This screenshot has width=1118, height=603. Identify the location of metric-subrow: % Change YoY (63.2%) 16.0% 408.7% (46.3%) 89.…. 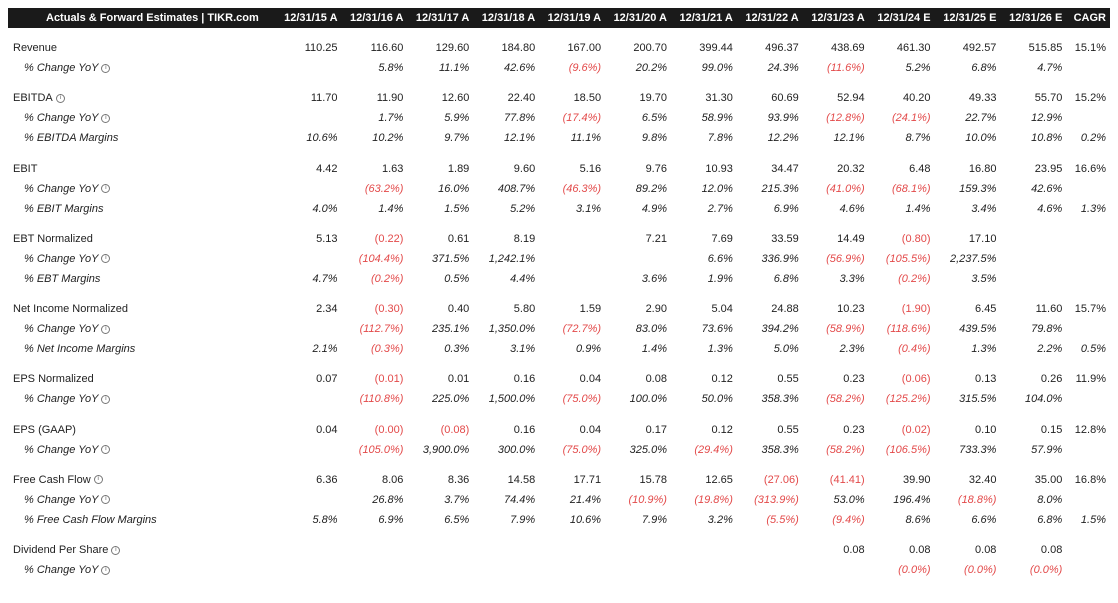
(559, 189).